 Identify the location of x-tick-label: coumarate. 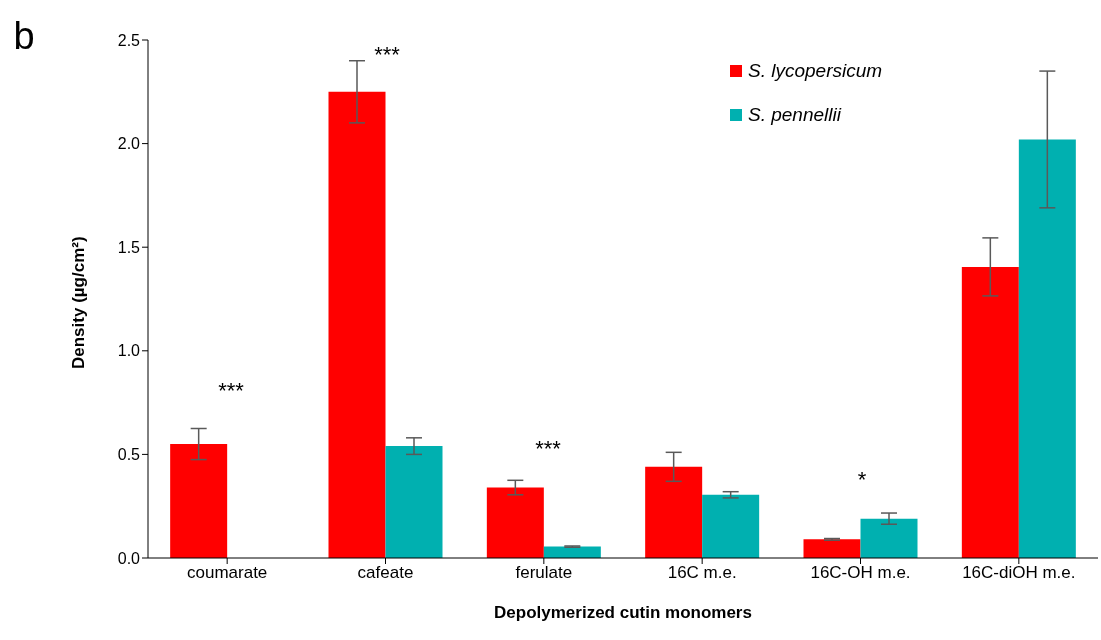
(227, 573).